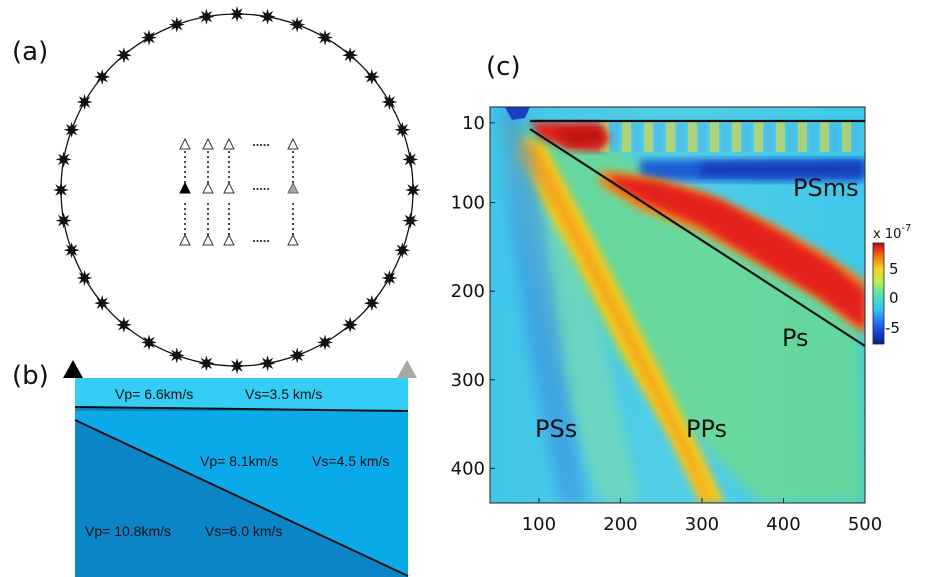 This screenshot has width=930, height=577. I want to click on layer-1-vs: Vs=3.5 km/s, so click(283, 394).